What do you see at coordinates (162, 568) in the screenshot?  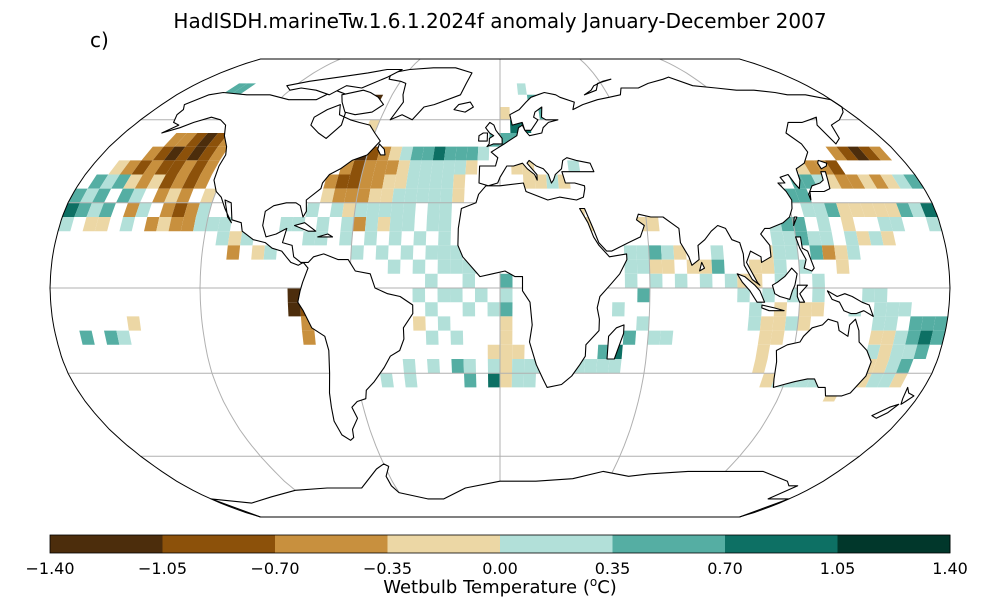 I see `colorbar-tick-label: −1.05` at bounding box center [162, 568].